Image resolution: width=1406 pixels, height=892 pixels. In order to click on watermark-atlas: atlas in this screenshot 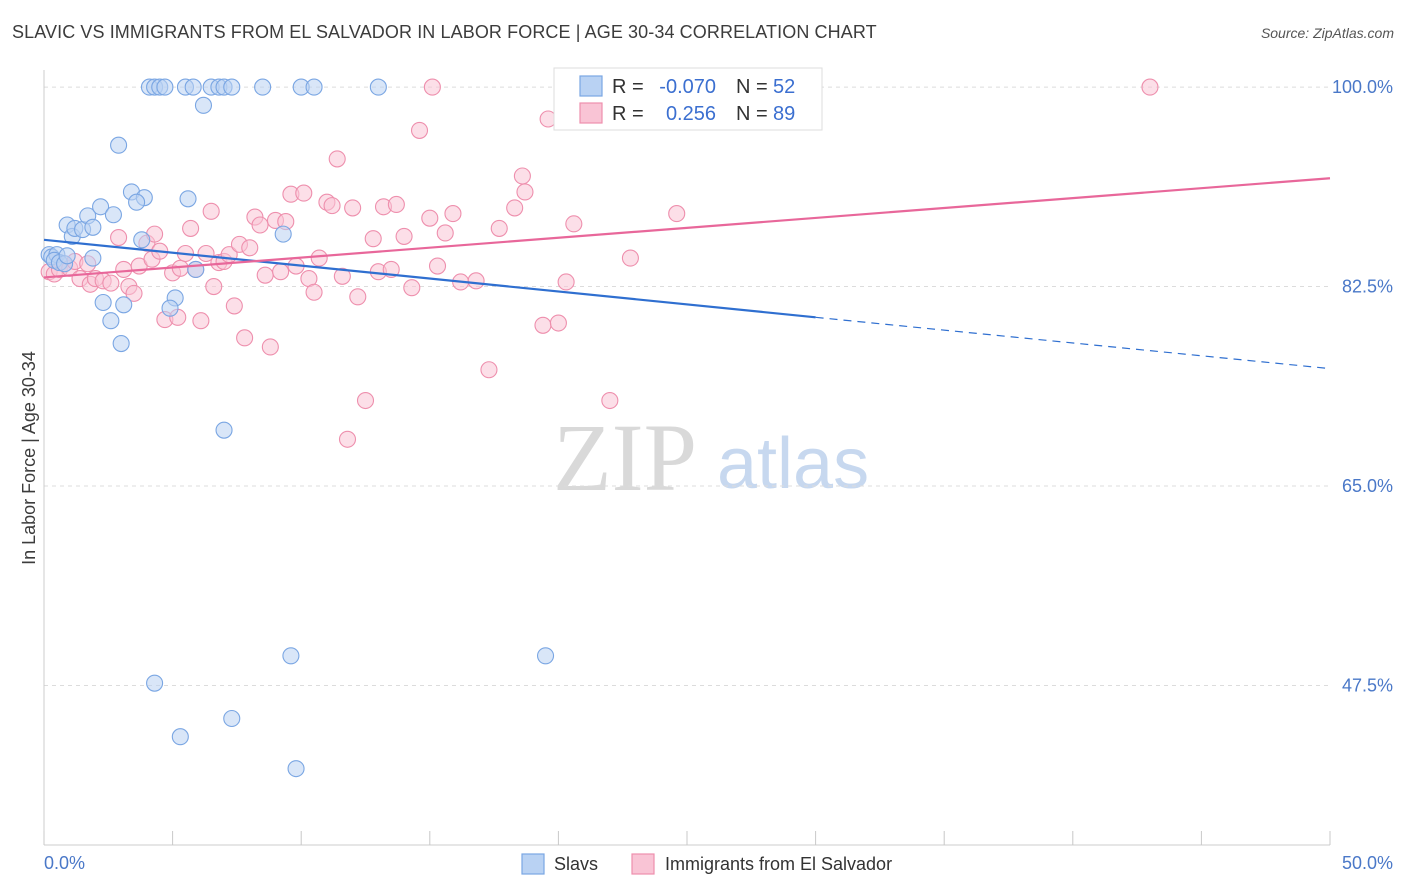, I will do `click(793, 464)`.